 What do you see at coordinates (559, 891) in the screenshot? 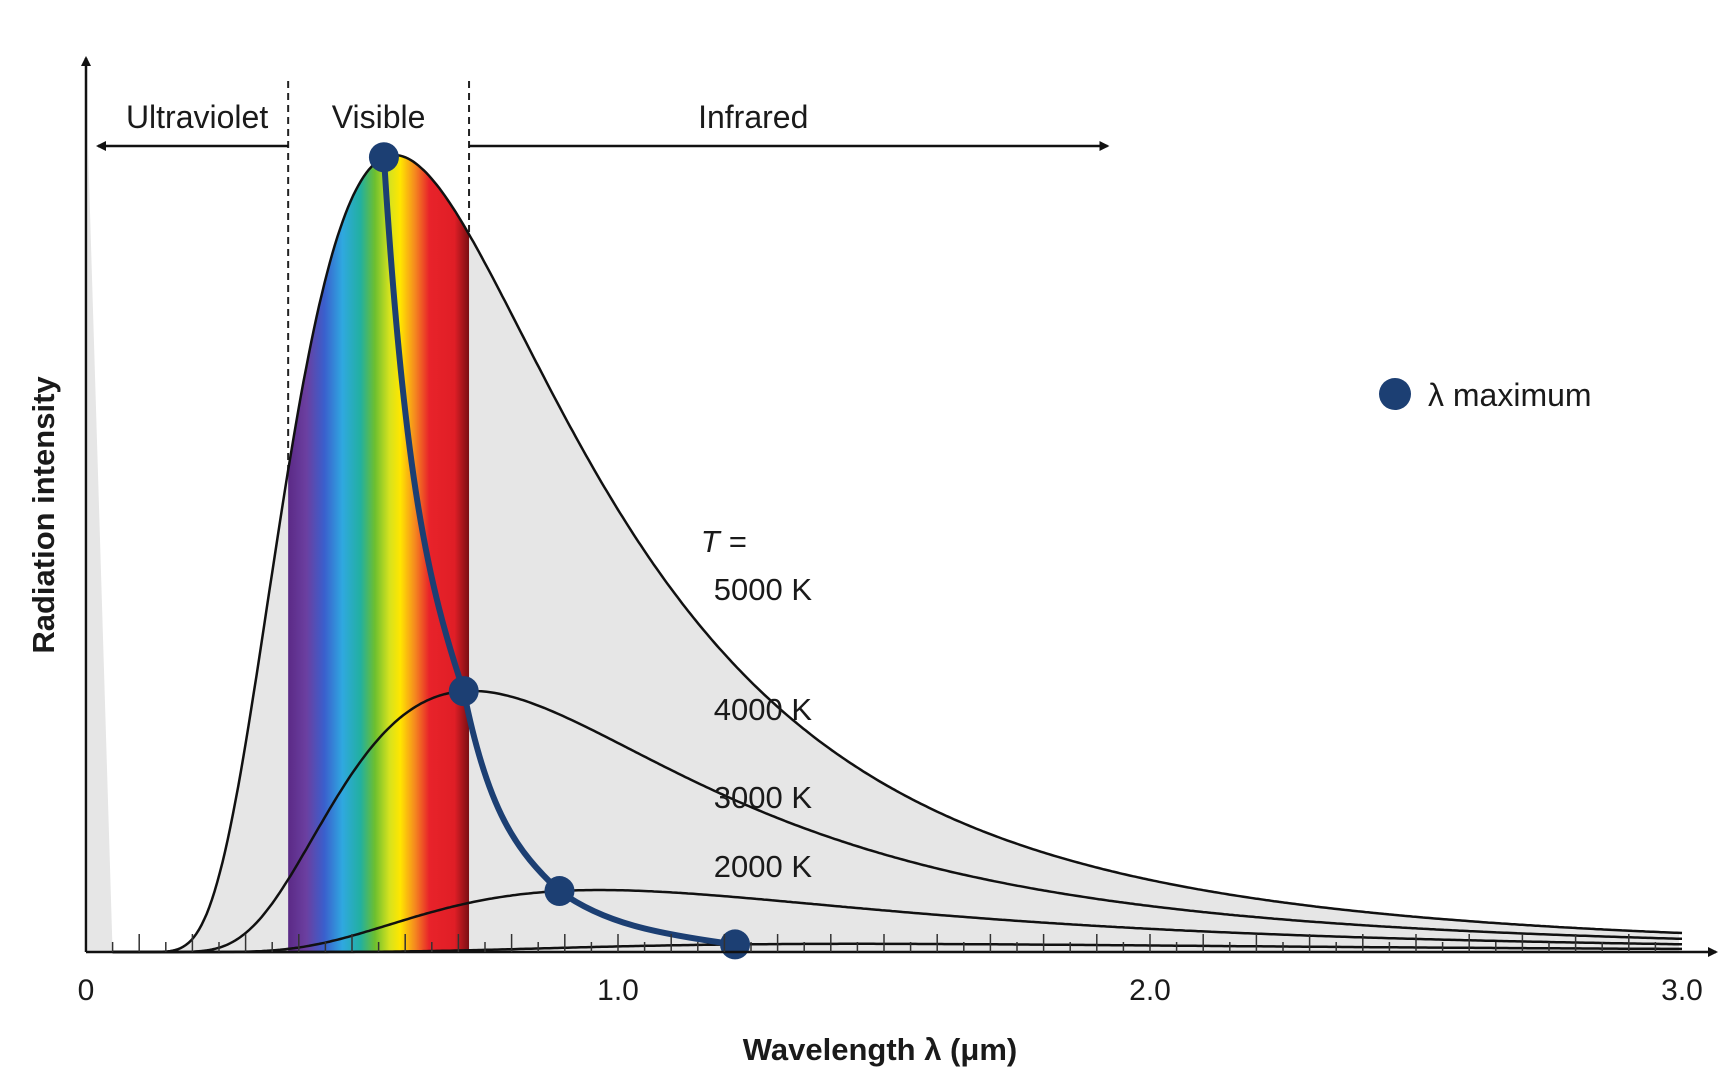
I see `lambda-max-point-3000k` at bounding box center [559, 891].